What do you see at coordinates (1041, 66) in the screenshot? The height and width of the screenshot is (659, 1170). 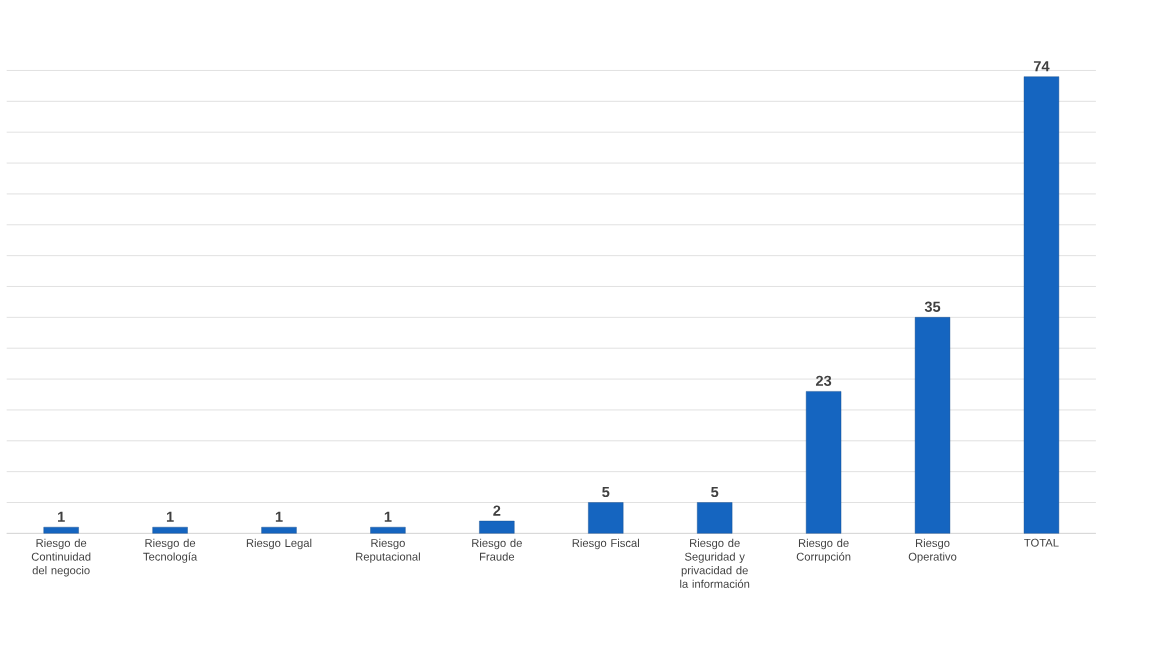 I see `data-label: 74` at bounding box center [1041, 66].